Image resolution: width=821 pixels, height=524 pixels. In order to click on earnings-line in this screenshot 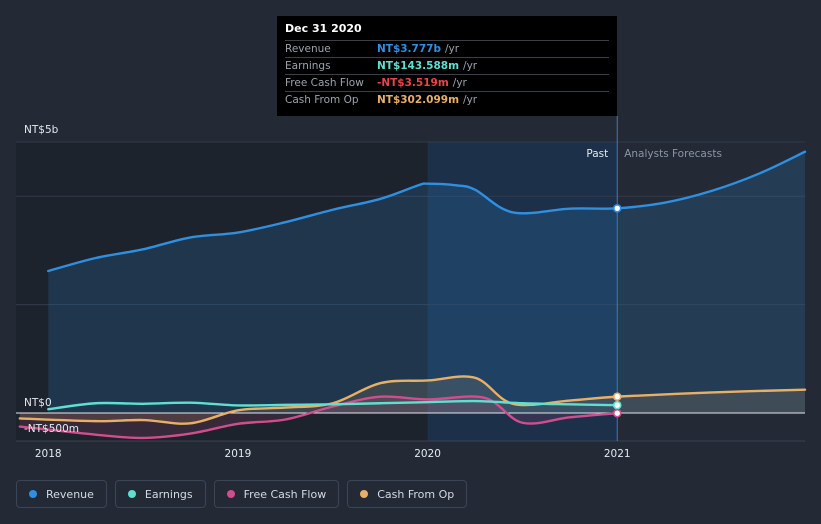, I will do `click(333, 405)`.